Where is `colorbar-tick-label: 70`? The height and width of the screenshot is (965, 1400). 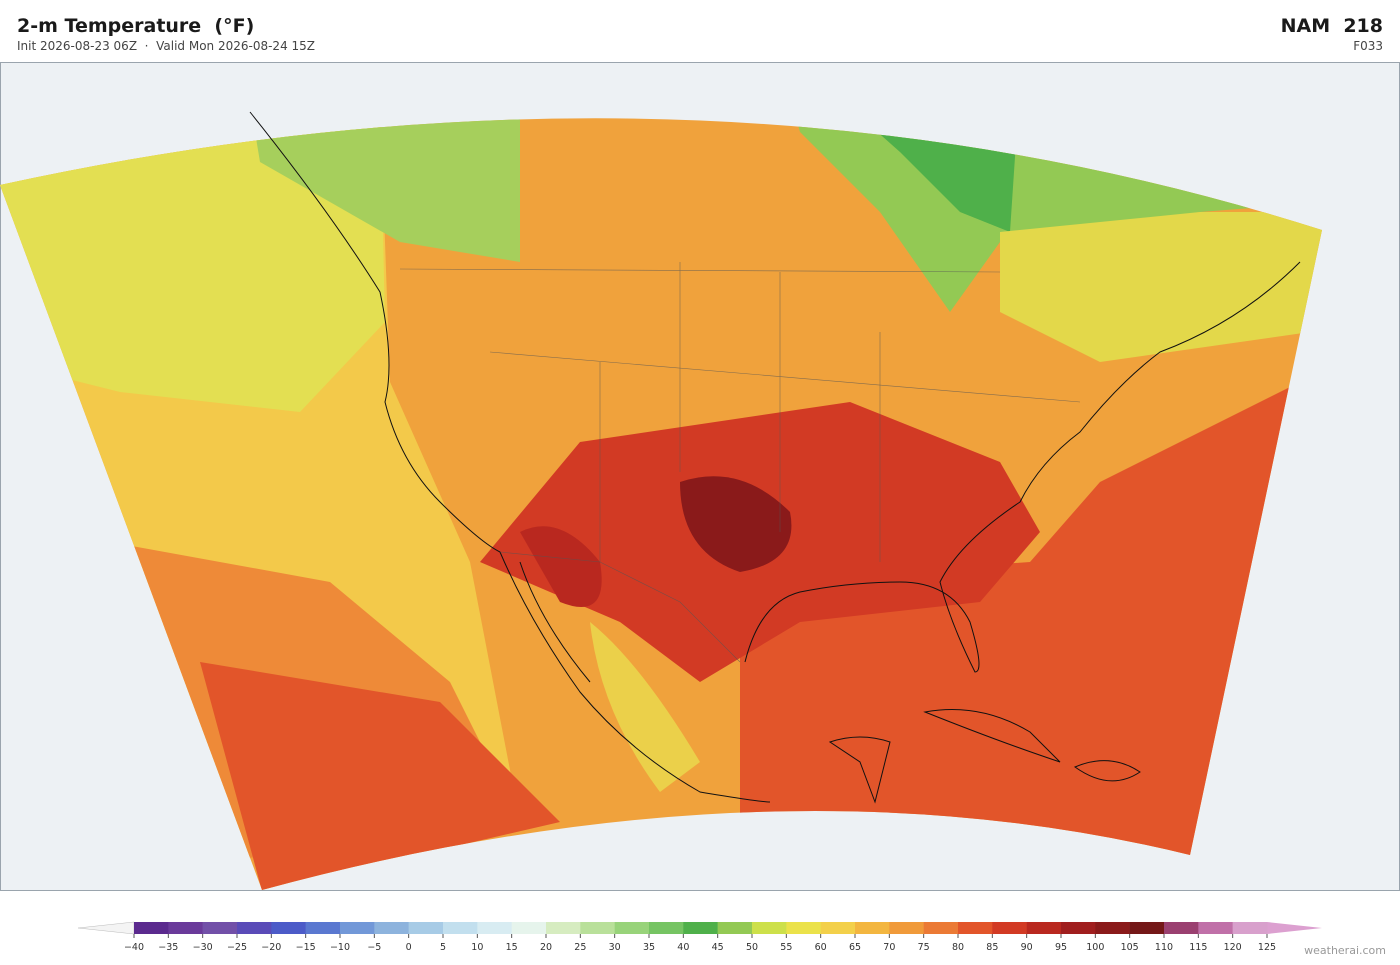
colorbar-tick-label: 70 is located at coordinates (889, 947).